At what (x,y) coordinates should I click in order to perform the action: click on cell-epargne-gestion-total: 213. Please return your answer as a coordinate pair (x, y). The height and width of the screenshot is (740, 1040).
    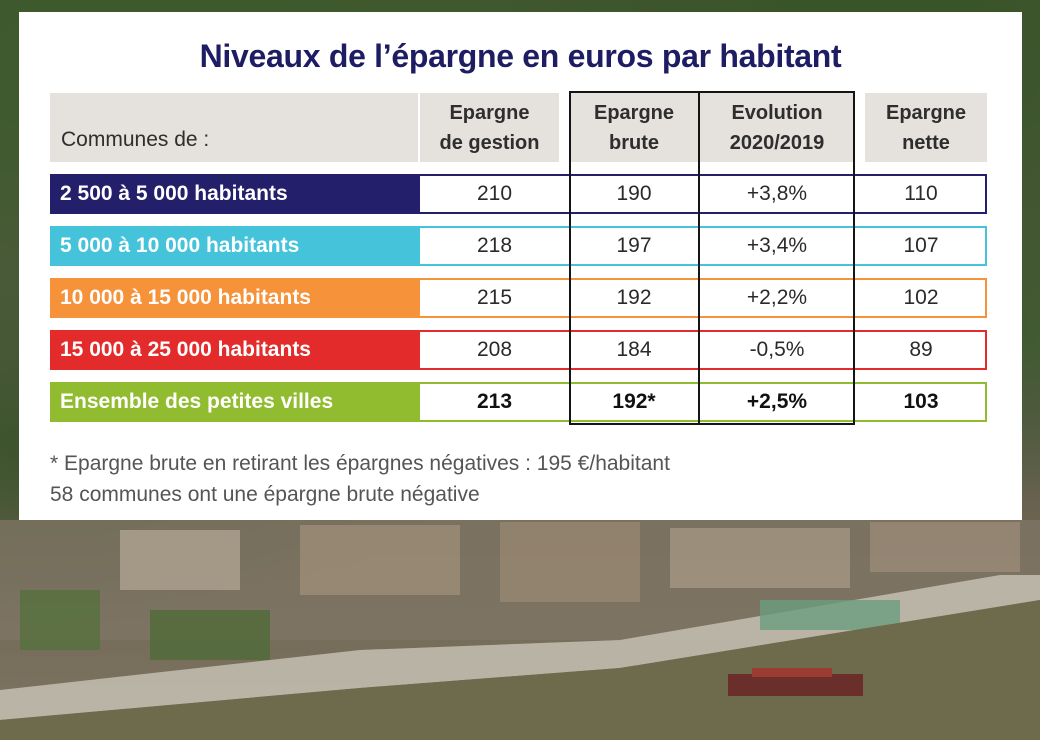
    Looking at the image, I should click on (494, 401).